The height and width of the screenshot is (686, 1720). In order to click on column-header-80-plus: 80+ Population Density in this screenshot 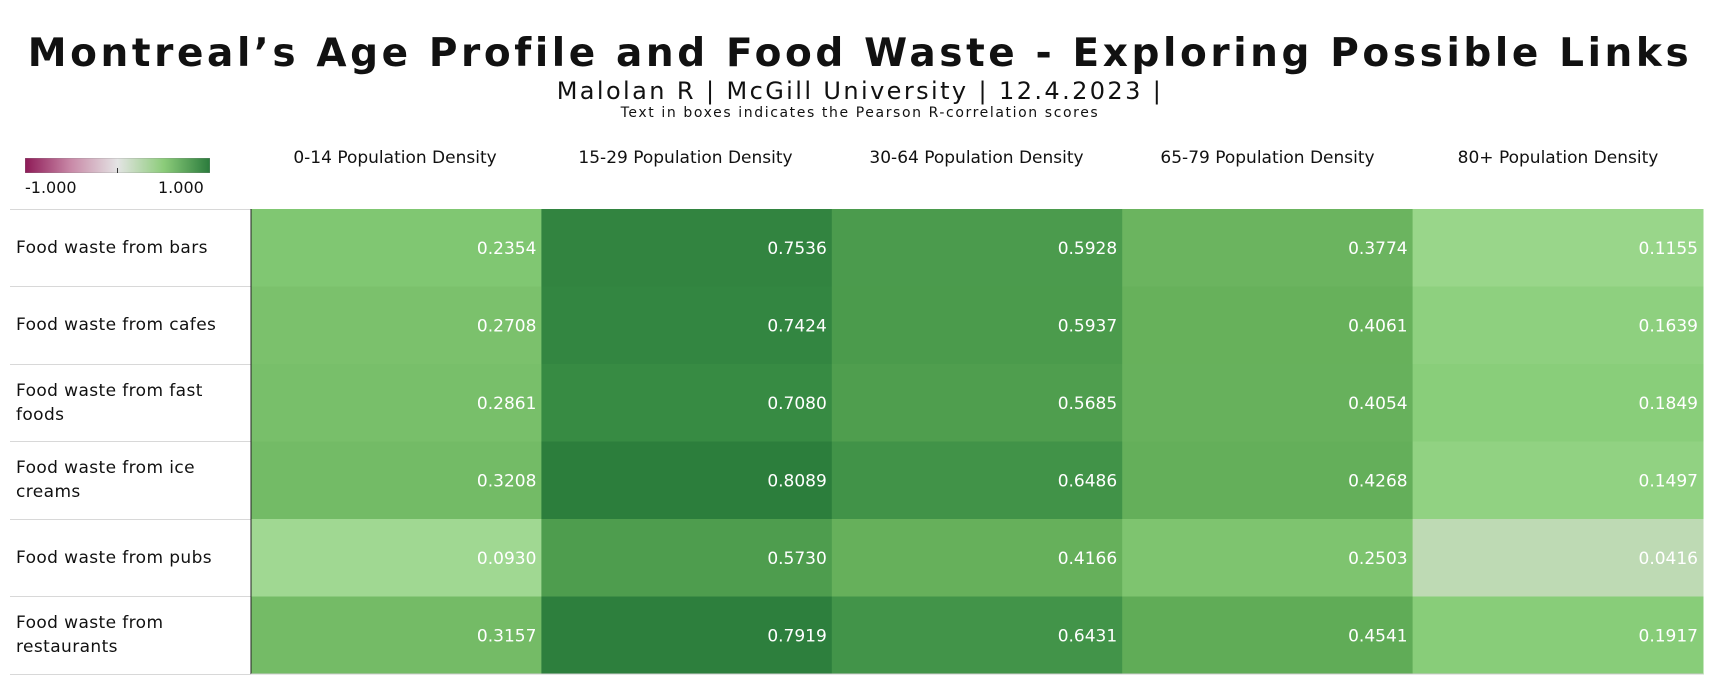, I will do `click(1558, 158)`.